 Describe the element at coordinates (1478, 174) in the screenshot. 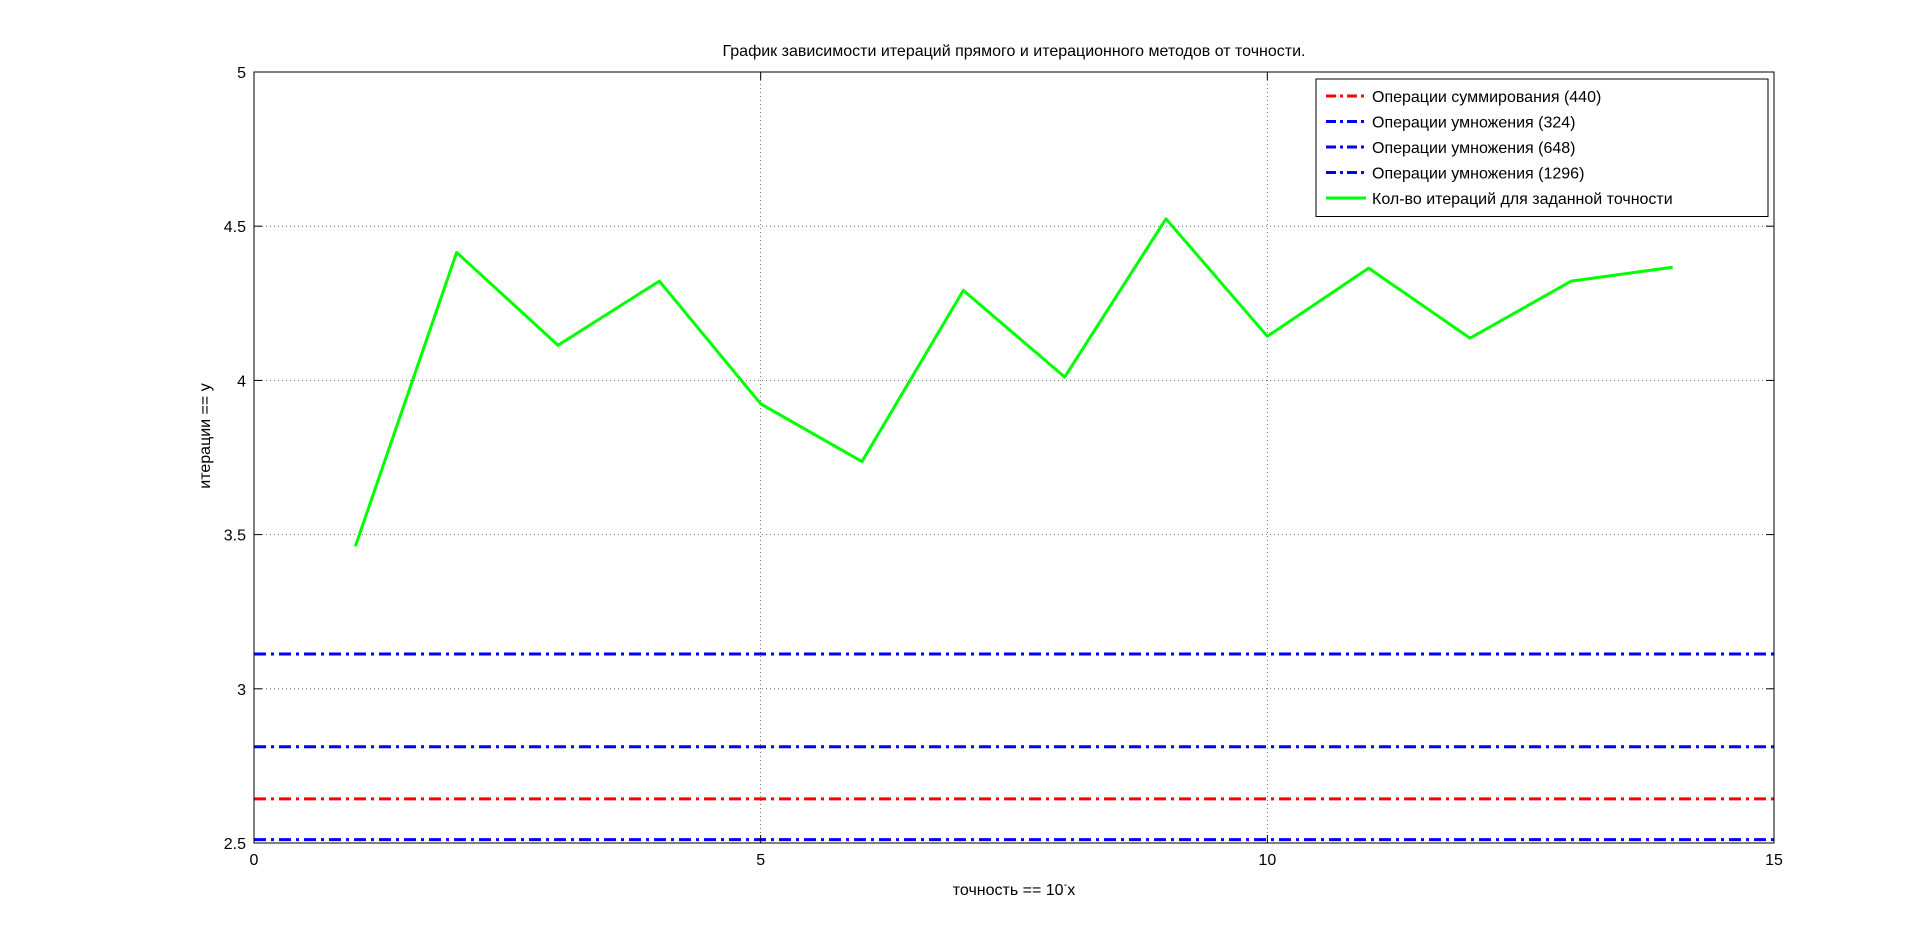

I see `legend-entry-label: Операции умножения (1296)` at that location.